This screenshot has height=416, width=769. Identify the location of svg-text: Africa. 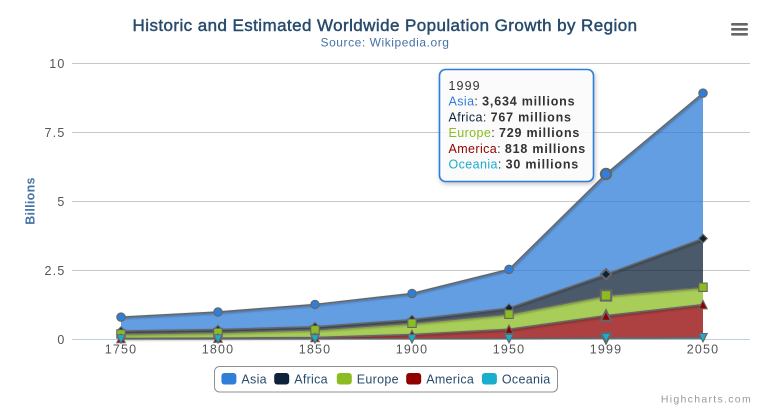
(311, 379).